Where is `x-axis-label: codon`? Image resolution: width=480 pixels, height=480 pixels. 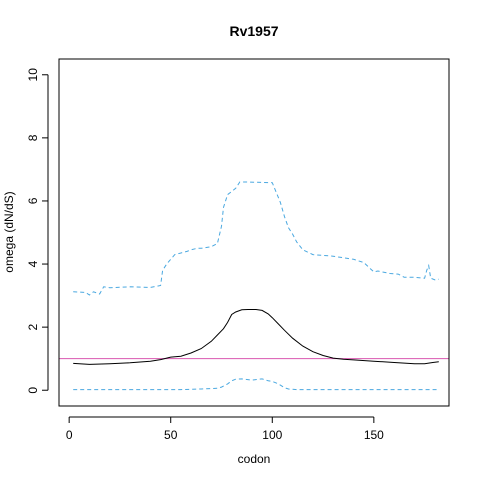
x-axis-label: codon is located at coordinates (254, 459).